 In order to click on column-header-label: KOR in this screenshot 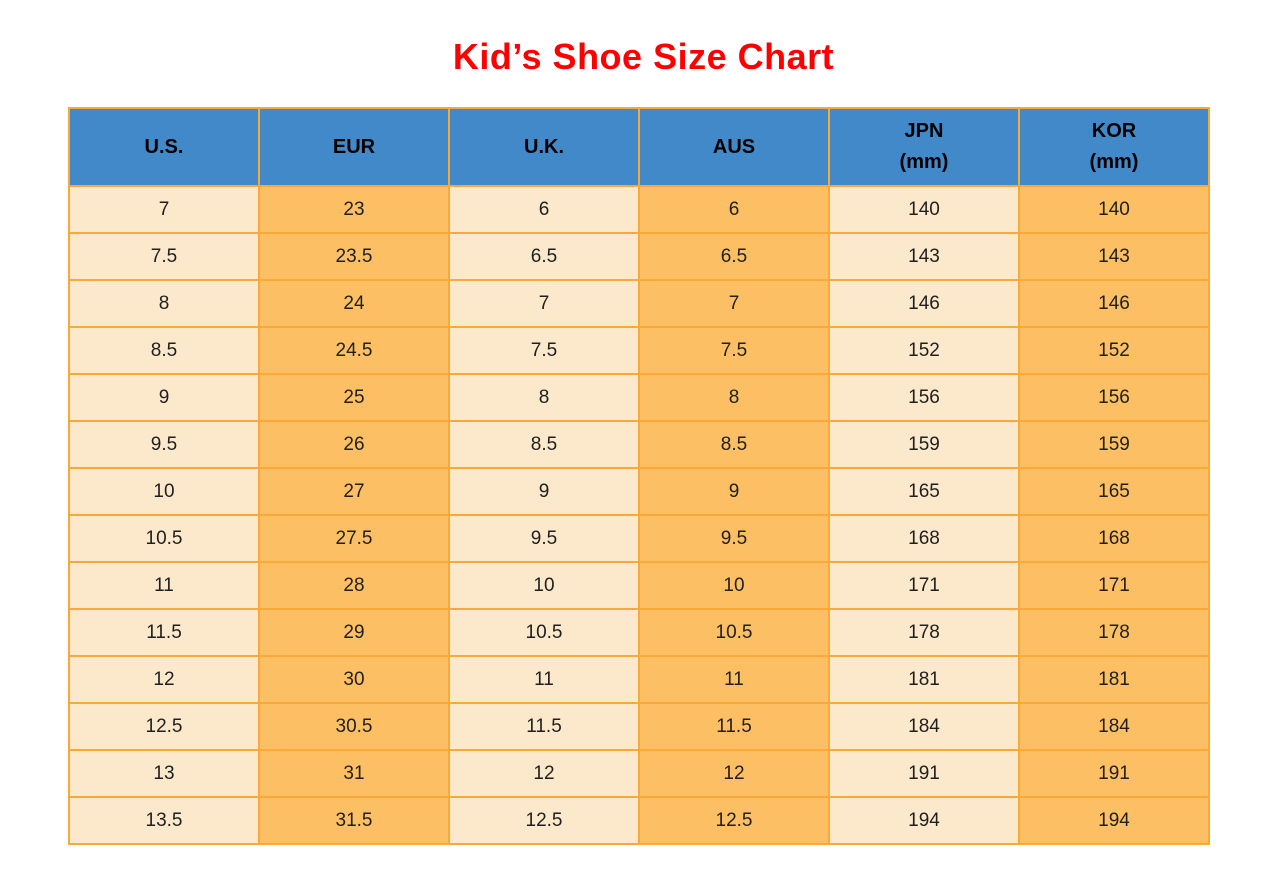, I will do `click(1114, 131)`.